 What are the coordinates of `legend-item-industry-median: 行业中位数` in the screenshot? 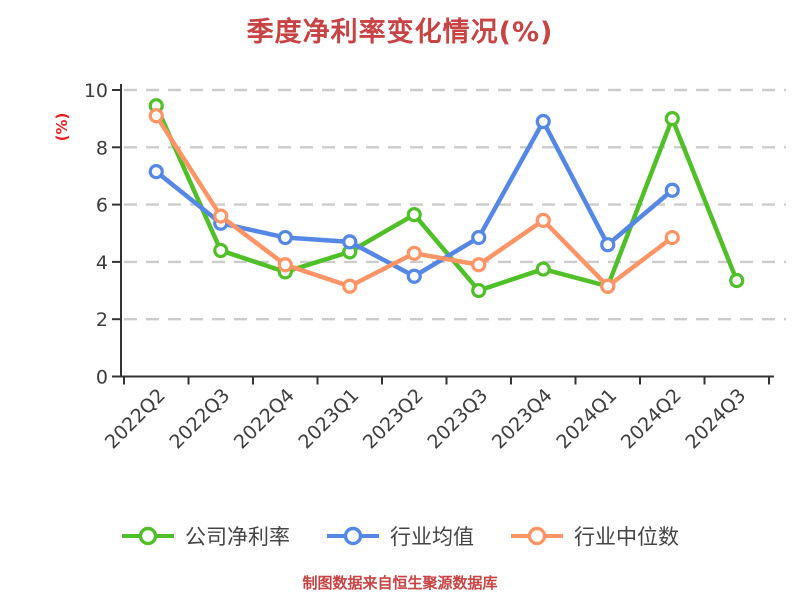 It's located at (594, 536).